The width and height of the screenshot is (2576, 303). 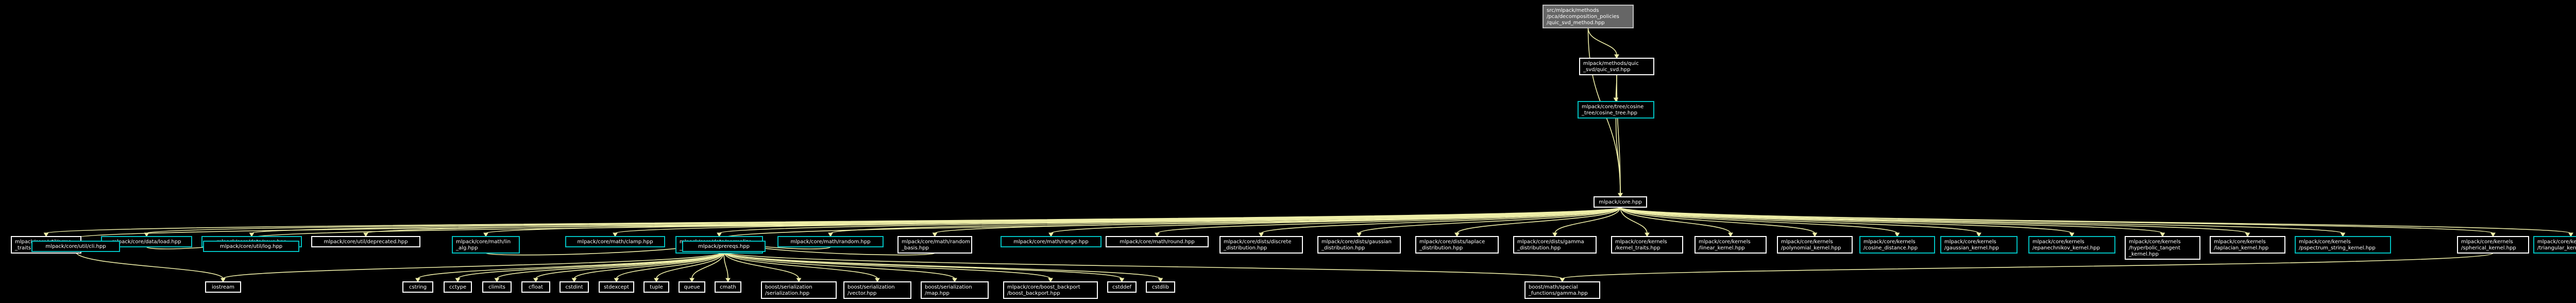 What do you see at coordinates (1897, 245) in the screenshot?
I see `node-cosine-distance: mlpack/core/kernels/cosine_distance.hpp` at bounding box center [1897, 245].